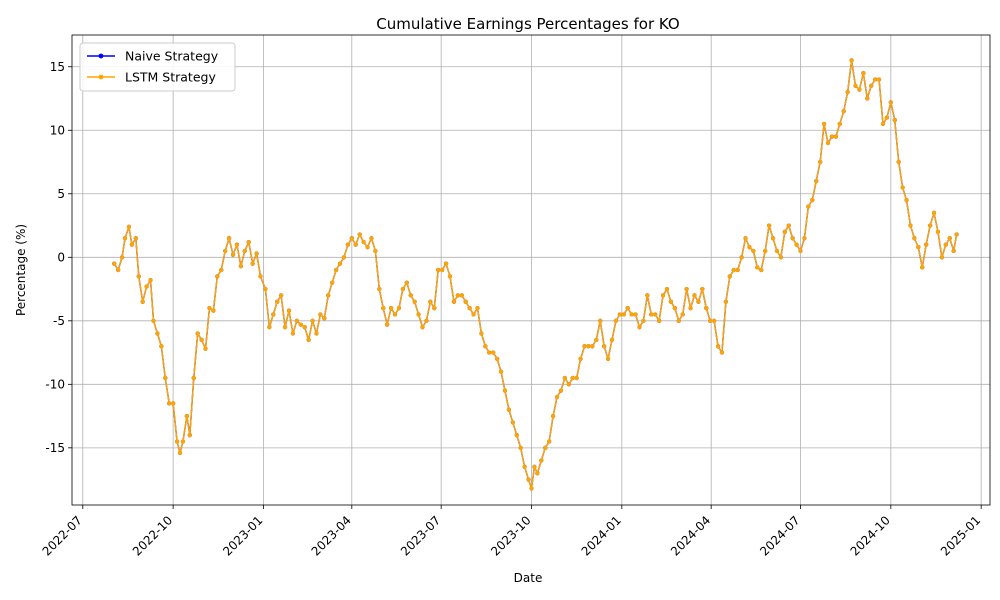 The image size is (1000, 600). I want to click on legend-marker-lstm, so click(101, 77).